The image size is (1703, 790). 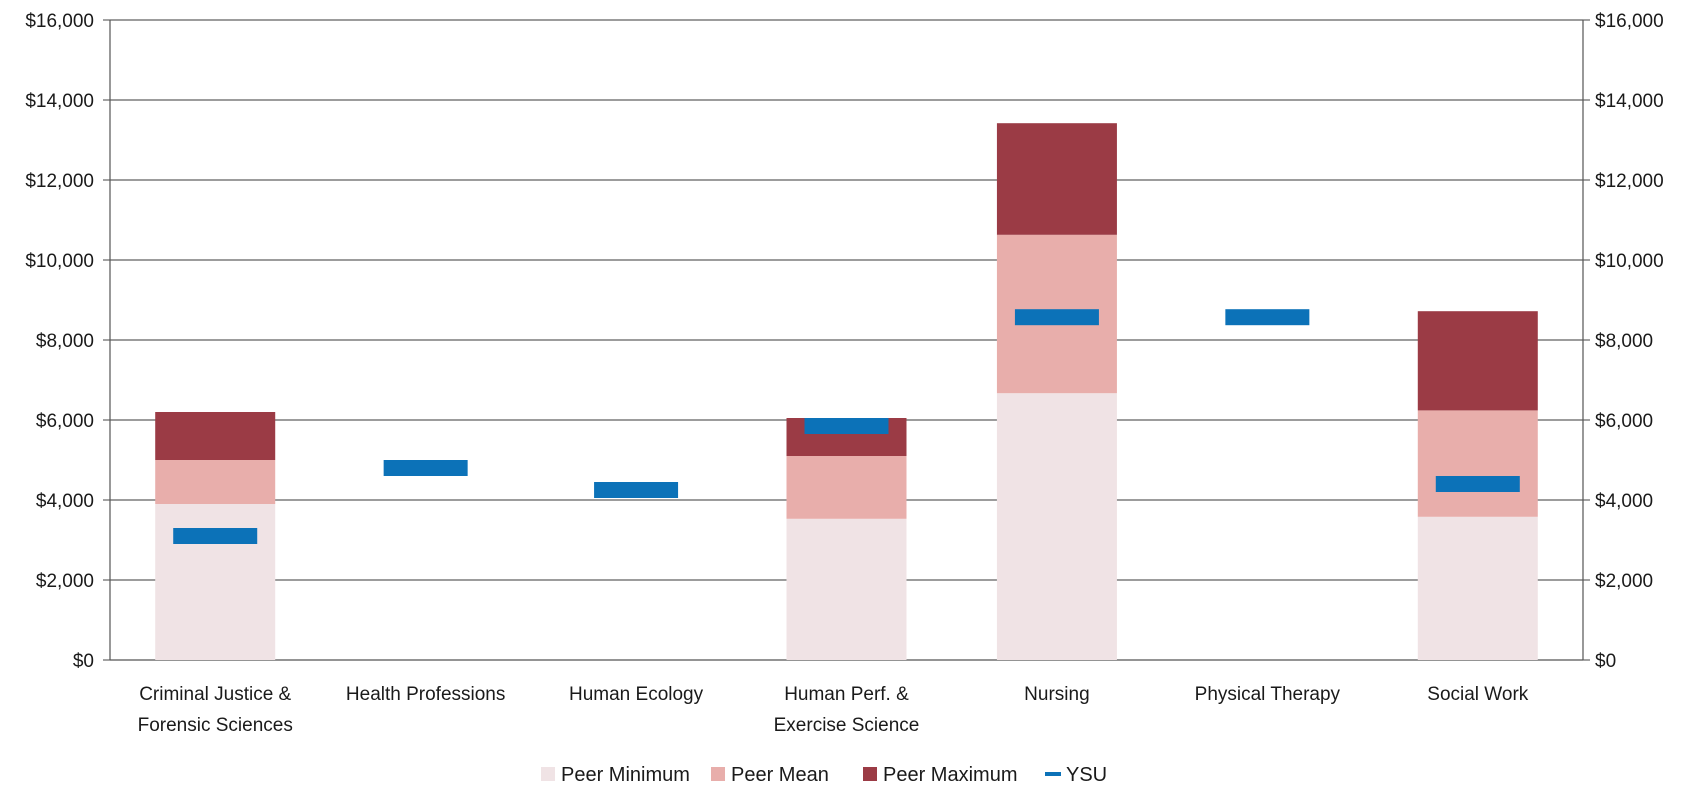 I want to click on legend-swatch-ysu, so click(x=1053, y=774).